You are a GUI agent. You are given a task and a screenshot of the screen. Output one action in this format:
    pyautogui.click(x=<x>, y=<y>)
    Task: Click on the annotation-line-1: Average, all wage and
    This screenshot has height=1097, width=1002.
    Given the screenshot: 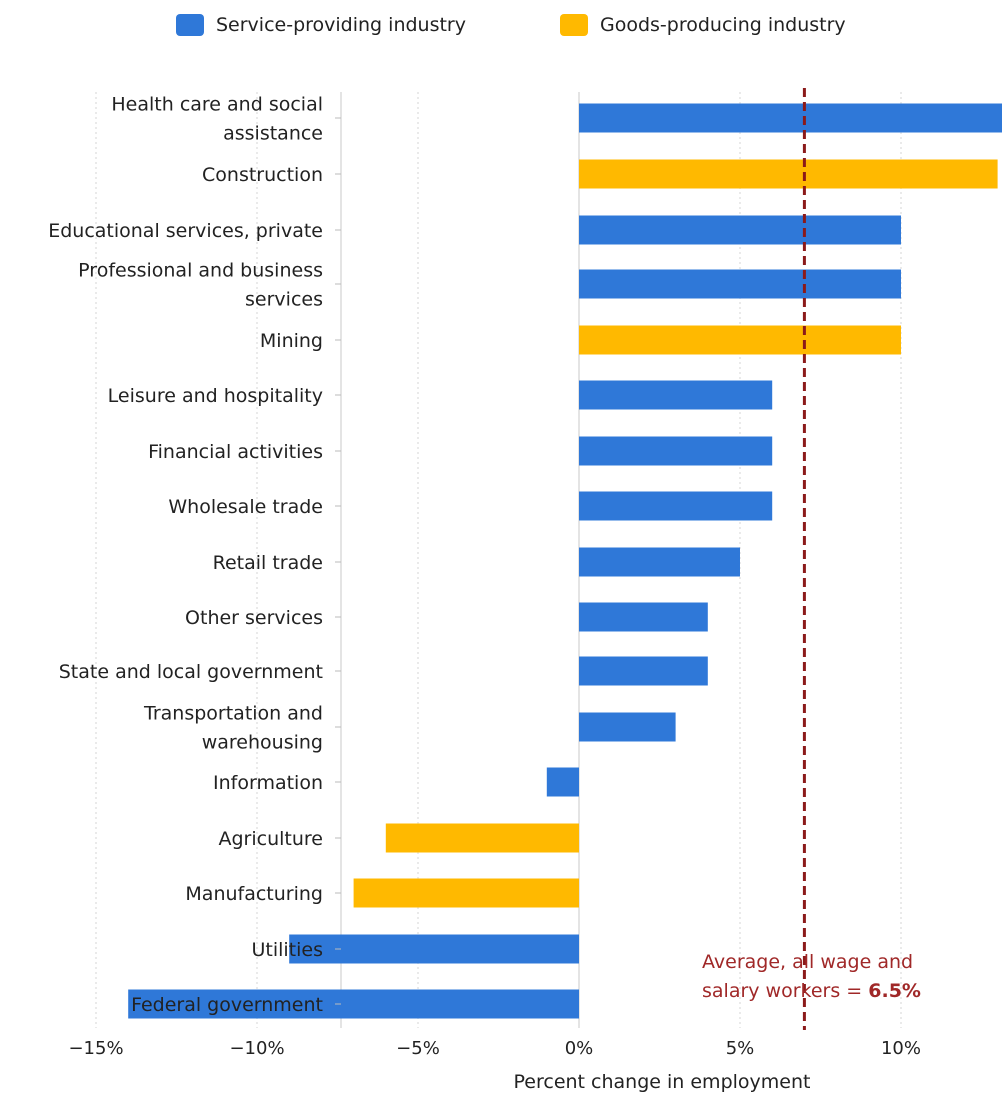 What is the action you would take?
    pyautogui.click(x=807, y=962)
    